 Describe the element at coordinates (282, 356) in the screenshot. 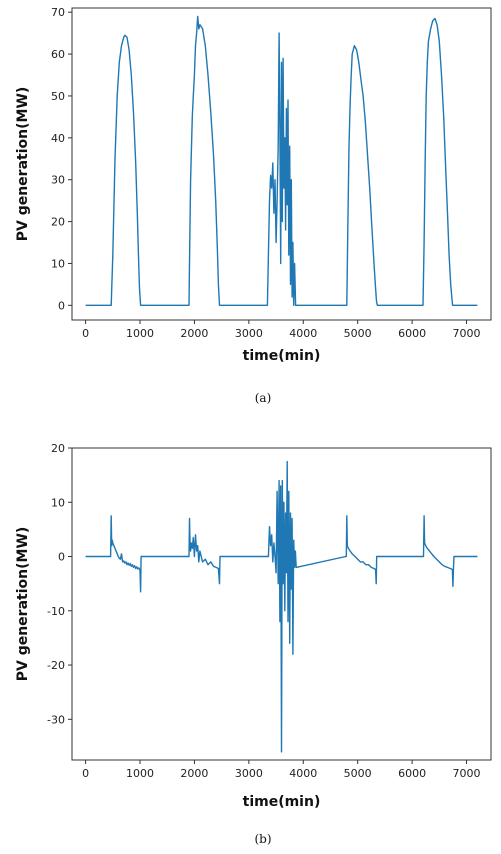

I see `x-axis-label-a: time(min)` at that location.